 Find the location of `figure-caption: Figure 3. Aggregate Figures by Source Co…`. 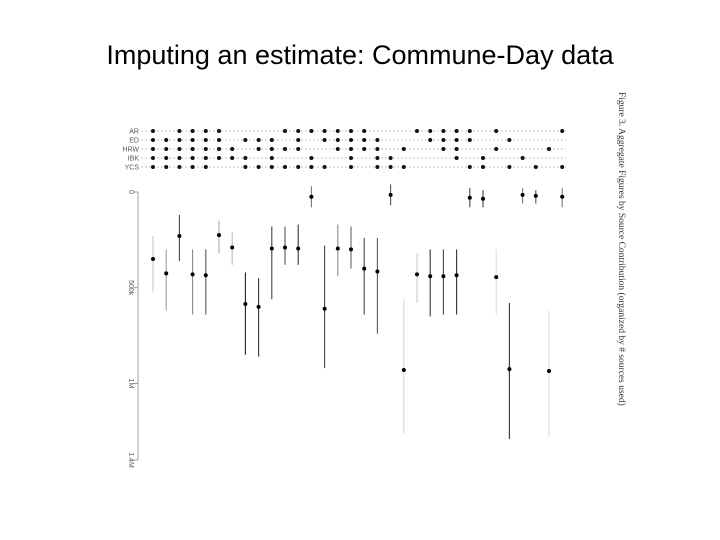

figure-caption: Figure 3. Aggregate Figures by Source Co… is located at coordinates (621, 249).